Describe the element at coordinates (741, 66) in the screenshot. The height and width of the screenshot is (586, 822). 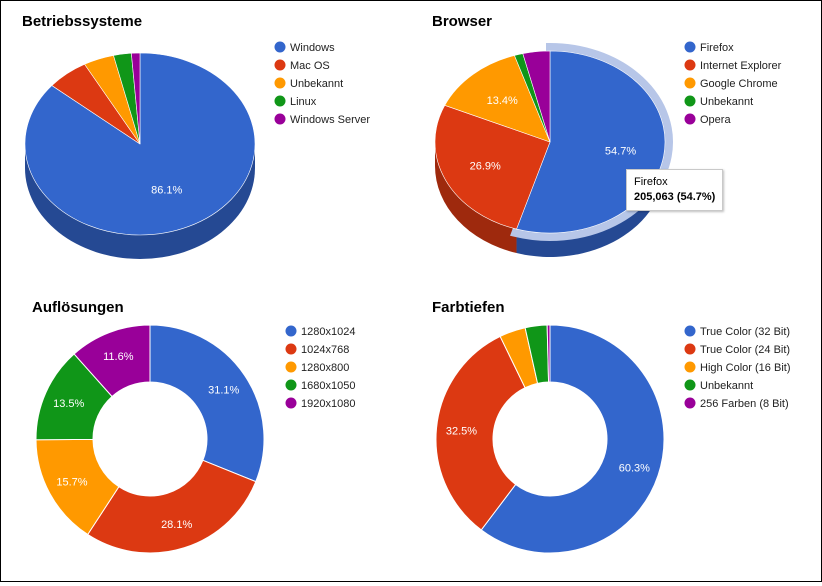
I see `legend-item-internet-explorer: Internet Explorer` at that location.